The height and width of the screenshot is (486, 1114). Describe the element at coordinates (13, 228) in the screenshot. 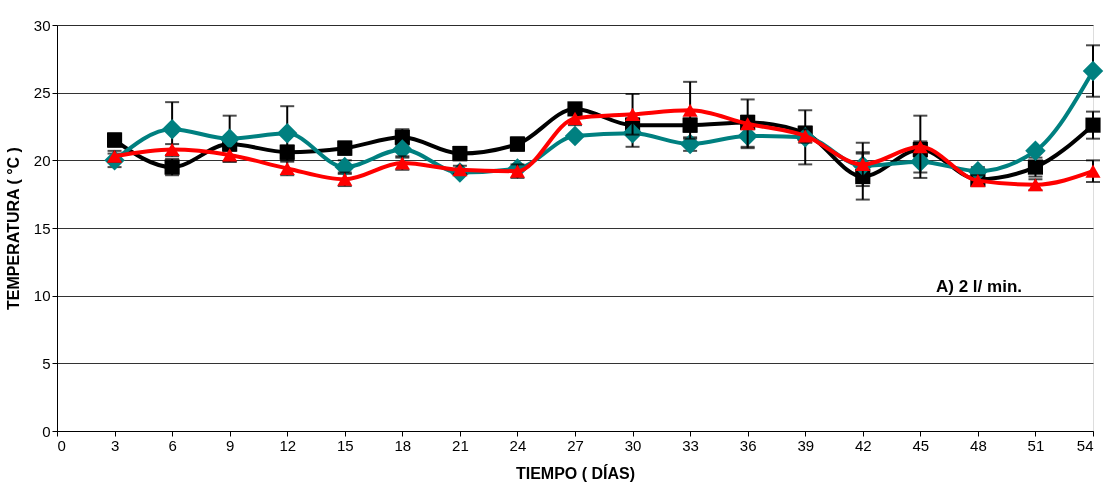

I see `y-axis-title: TEMPERATURA ( °C )` at that location.